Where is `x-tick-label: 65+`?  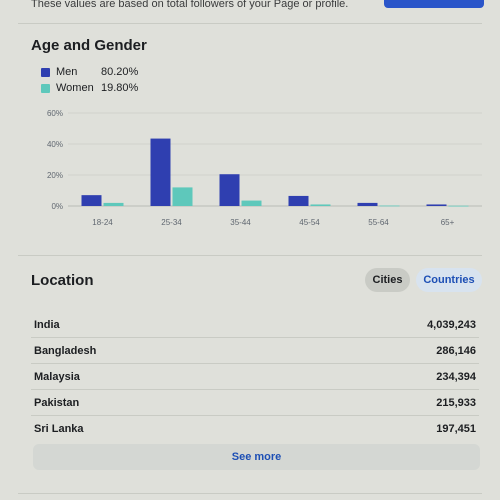 x-tick-label: 65+ is located at coordinates (448, 222).